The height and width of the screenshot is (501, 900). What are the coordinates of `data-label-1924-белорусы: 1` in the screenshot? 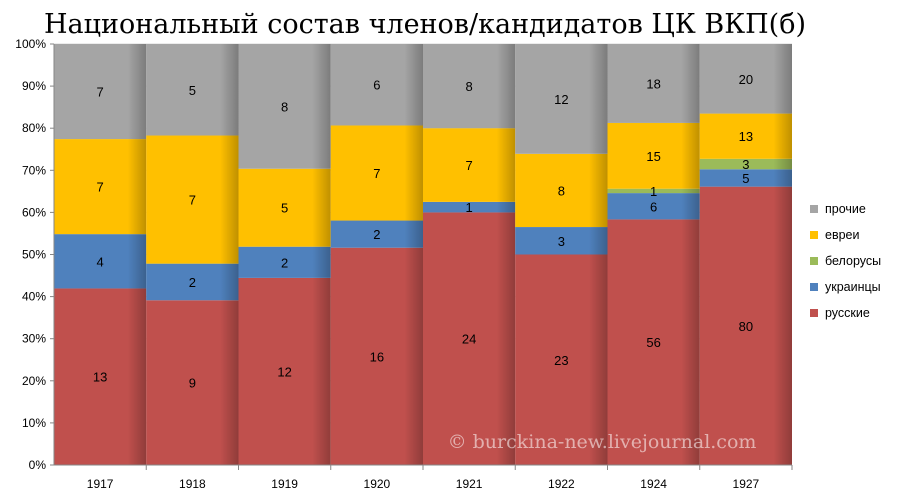 It's located at (653, 191).